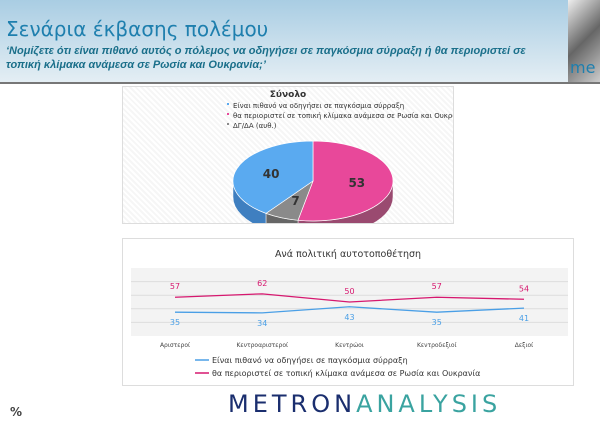 The width and height of the screenshot is (600, 422). I want to click on x-tick-label: Κεντροδεξιοί, so click(437, 345).